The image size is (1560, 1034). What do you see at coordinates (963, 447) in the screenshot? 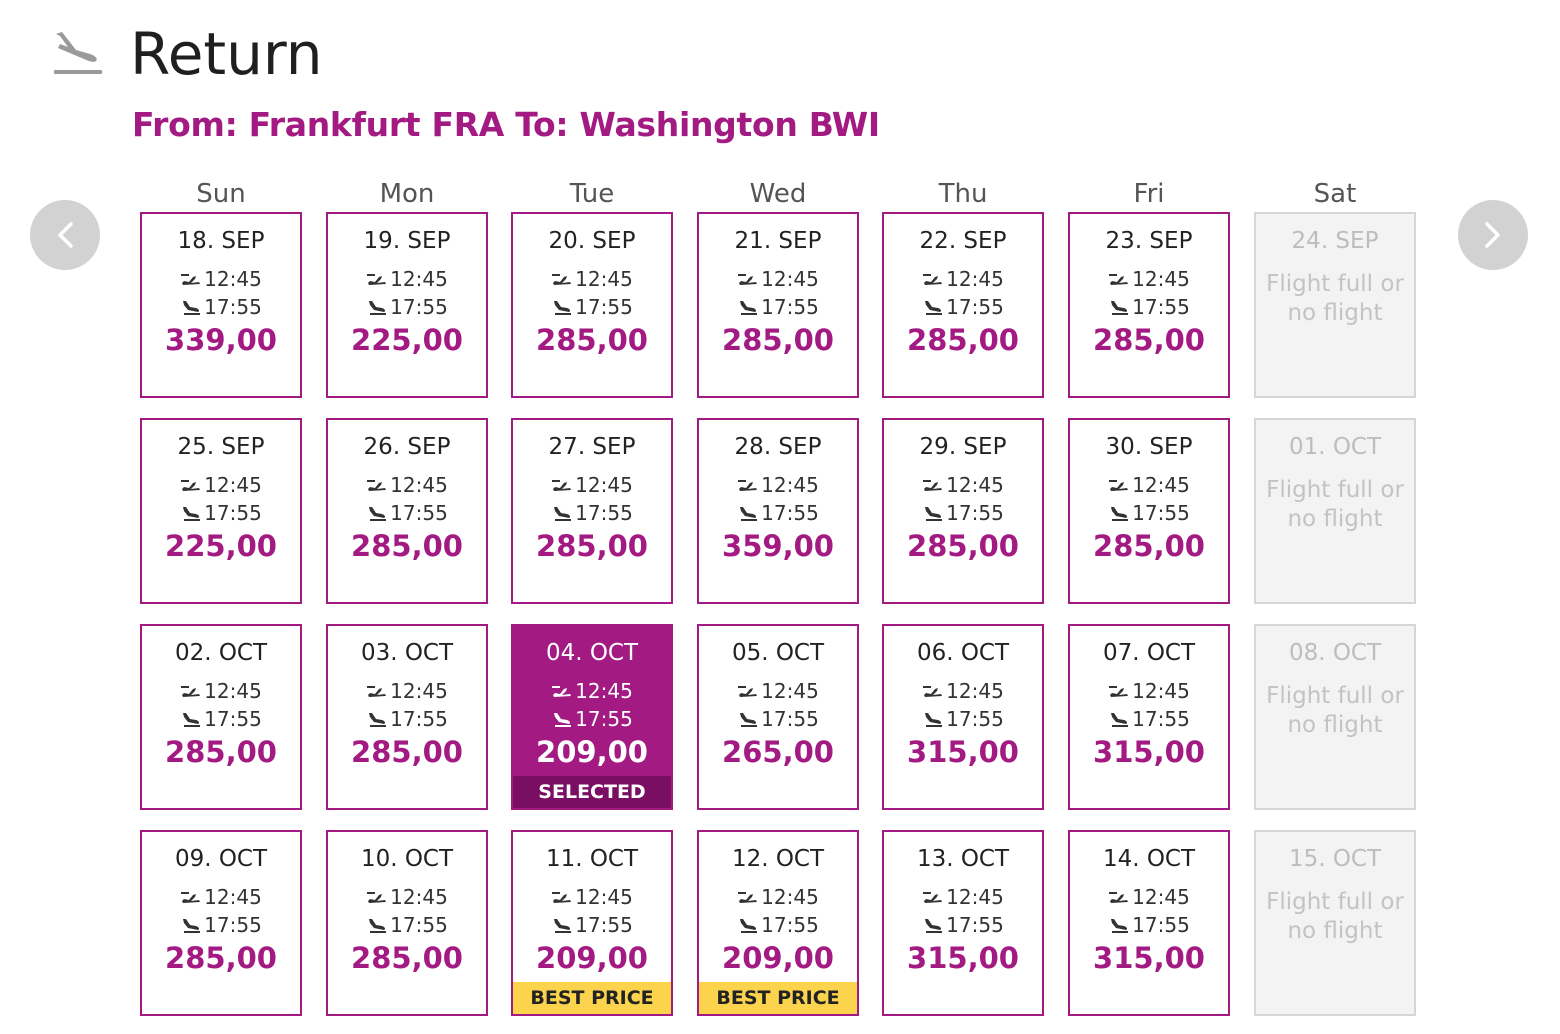
I see `day-date: 29. SEP` at bounding box center [963, 447].